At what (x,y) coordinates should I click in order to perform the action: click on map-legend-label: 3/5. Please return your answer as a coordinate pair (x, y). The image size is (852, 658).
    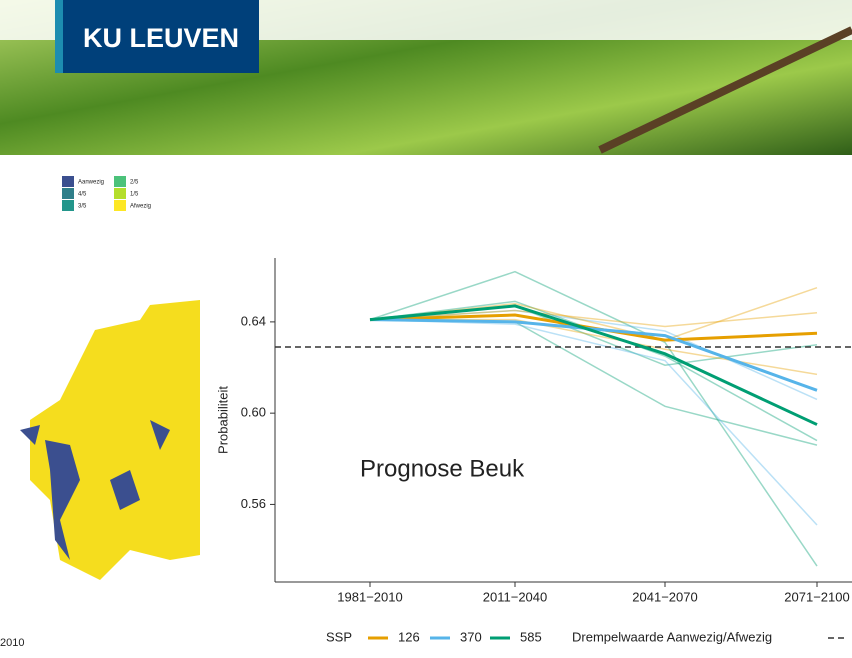
    Looking at the image, I should click on (82, 207).